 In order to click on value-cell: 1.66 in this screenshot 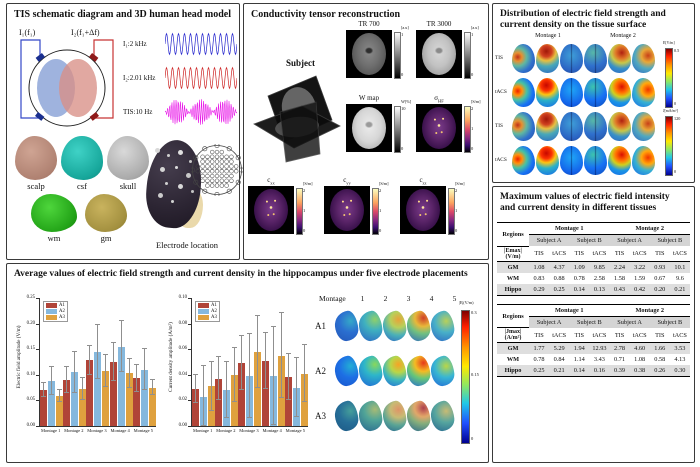, I will do `click(659, 348)`.